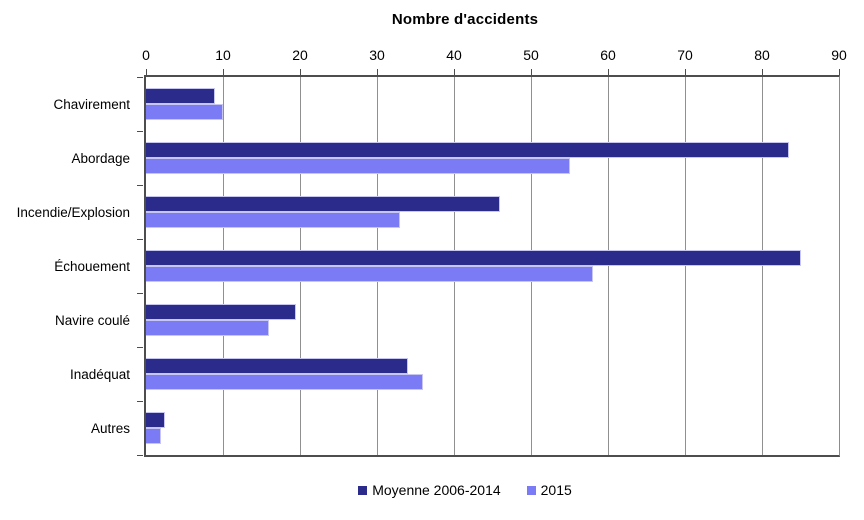  I want to click on x-axis-tick-label: 20, so click(300, 55).